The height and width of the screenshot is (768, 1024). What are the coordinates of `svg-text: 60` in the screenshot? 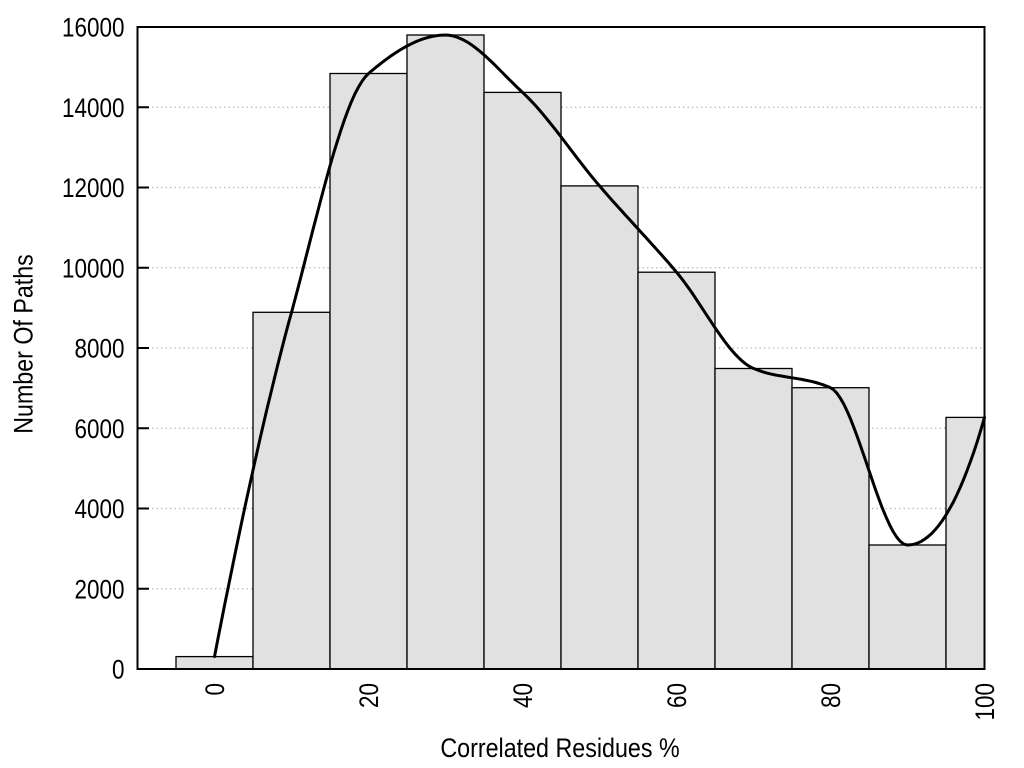 It's located at (677, 695).